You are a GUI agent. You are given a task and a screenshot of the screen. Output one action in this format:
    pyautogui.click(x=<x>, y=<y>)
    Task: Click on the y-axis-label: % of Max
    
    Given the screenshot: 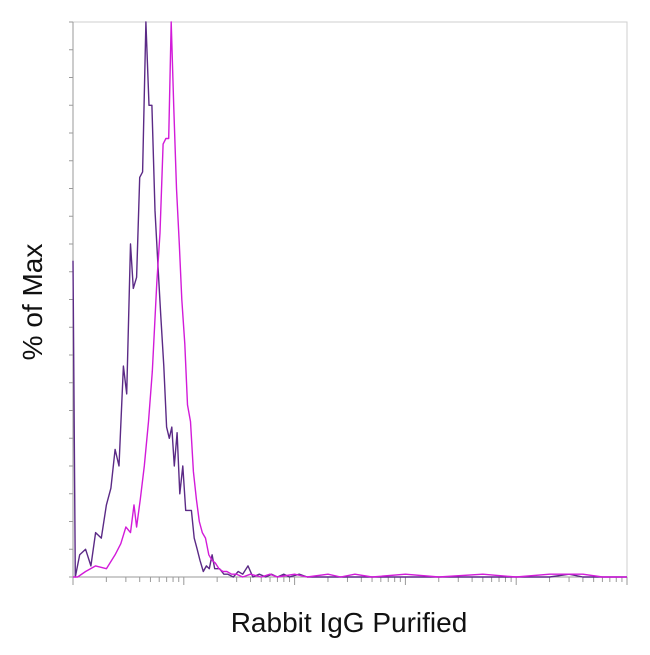 What is the action you would take?
    pyautogui.click(x=32, y=302)
    